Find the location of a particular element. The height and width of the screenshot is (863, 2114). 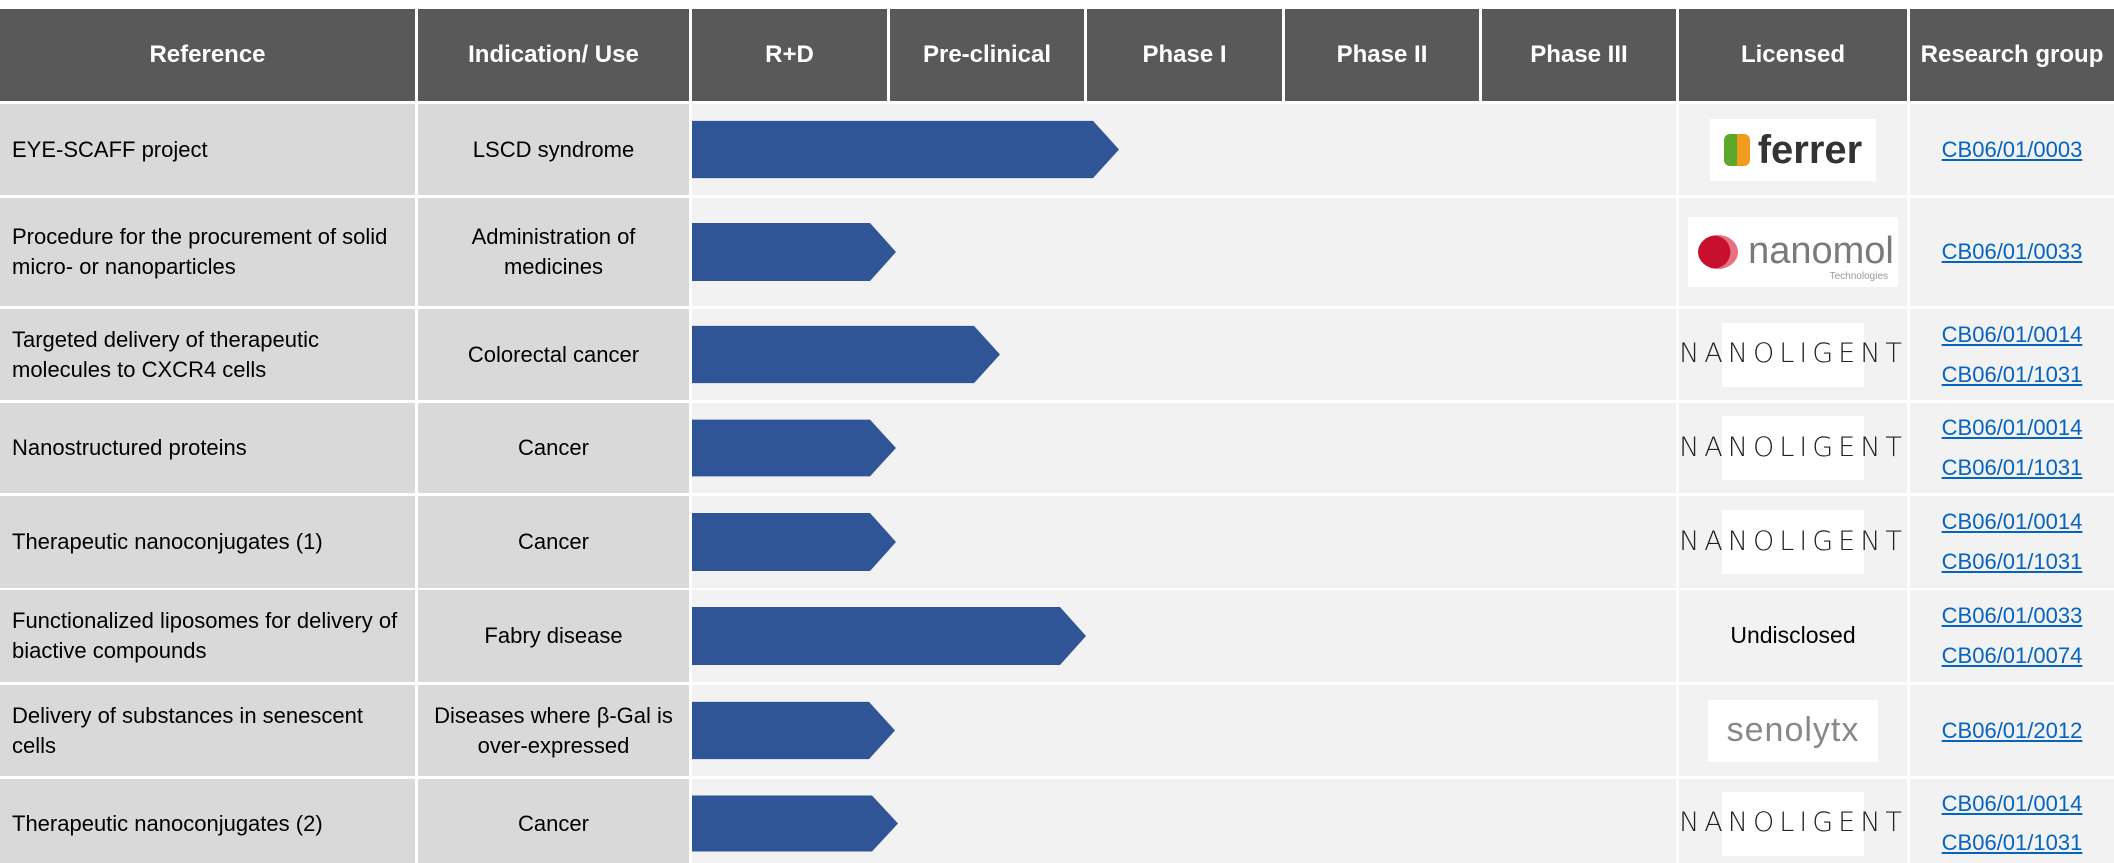

research-group-cell: CB06/01/2012 is located at coordinates (2012, 730).